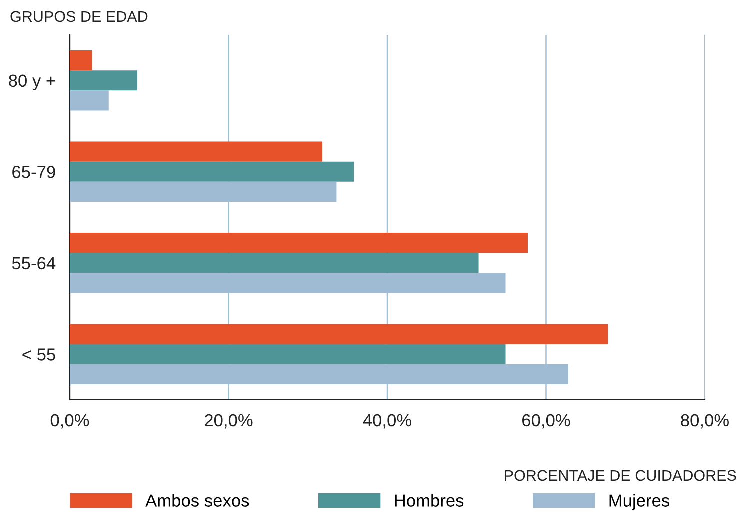 This screenshot has height=526, width=741. I want to click on y-axis-title: GRUPOS DE EDAD, so click(79, 16).